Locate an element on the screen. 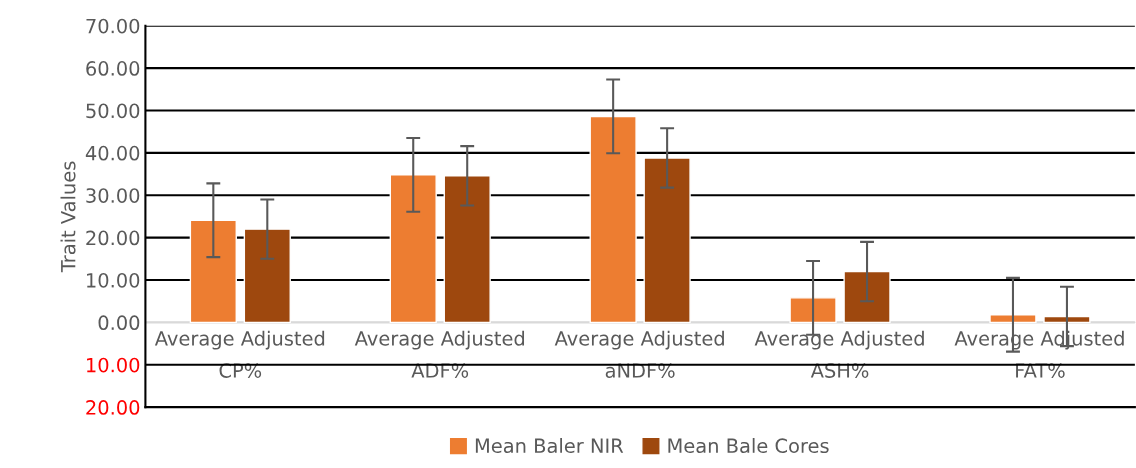  y-tick-label: 0.00 is located at coordinates (119, 323).